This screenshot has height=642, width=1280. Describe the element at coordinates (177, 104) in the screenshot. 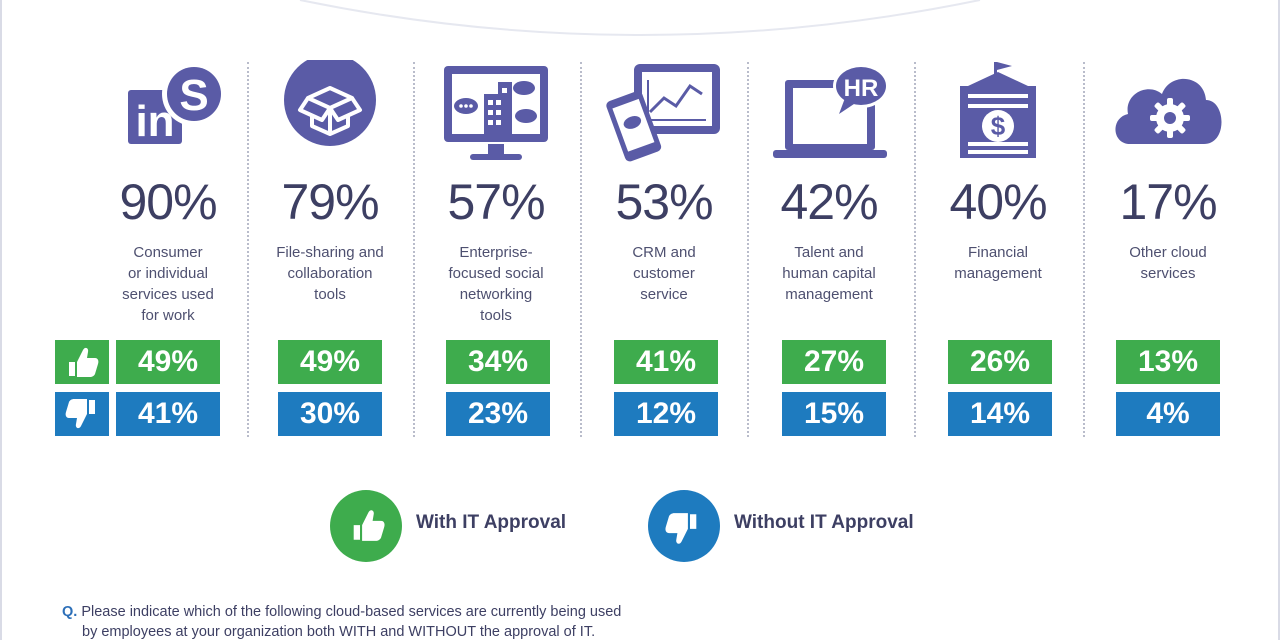

I see `linkedin-skype-icon: in S` at that location.